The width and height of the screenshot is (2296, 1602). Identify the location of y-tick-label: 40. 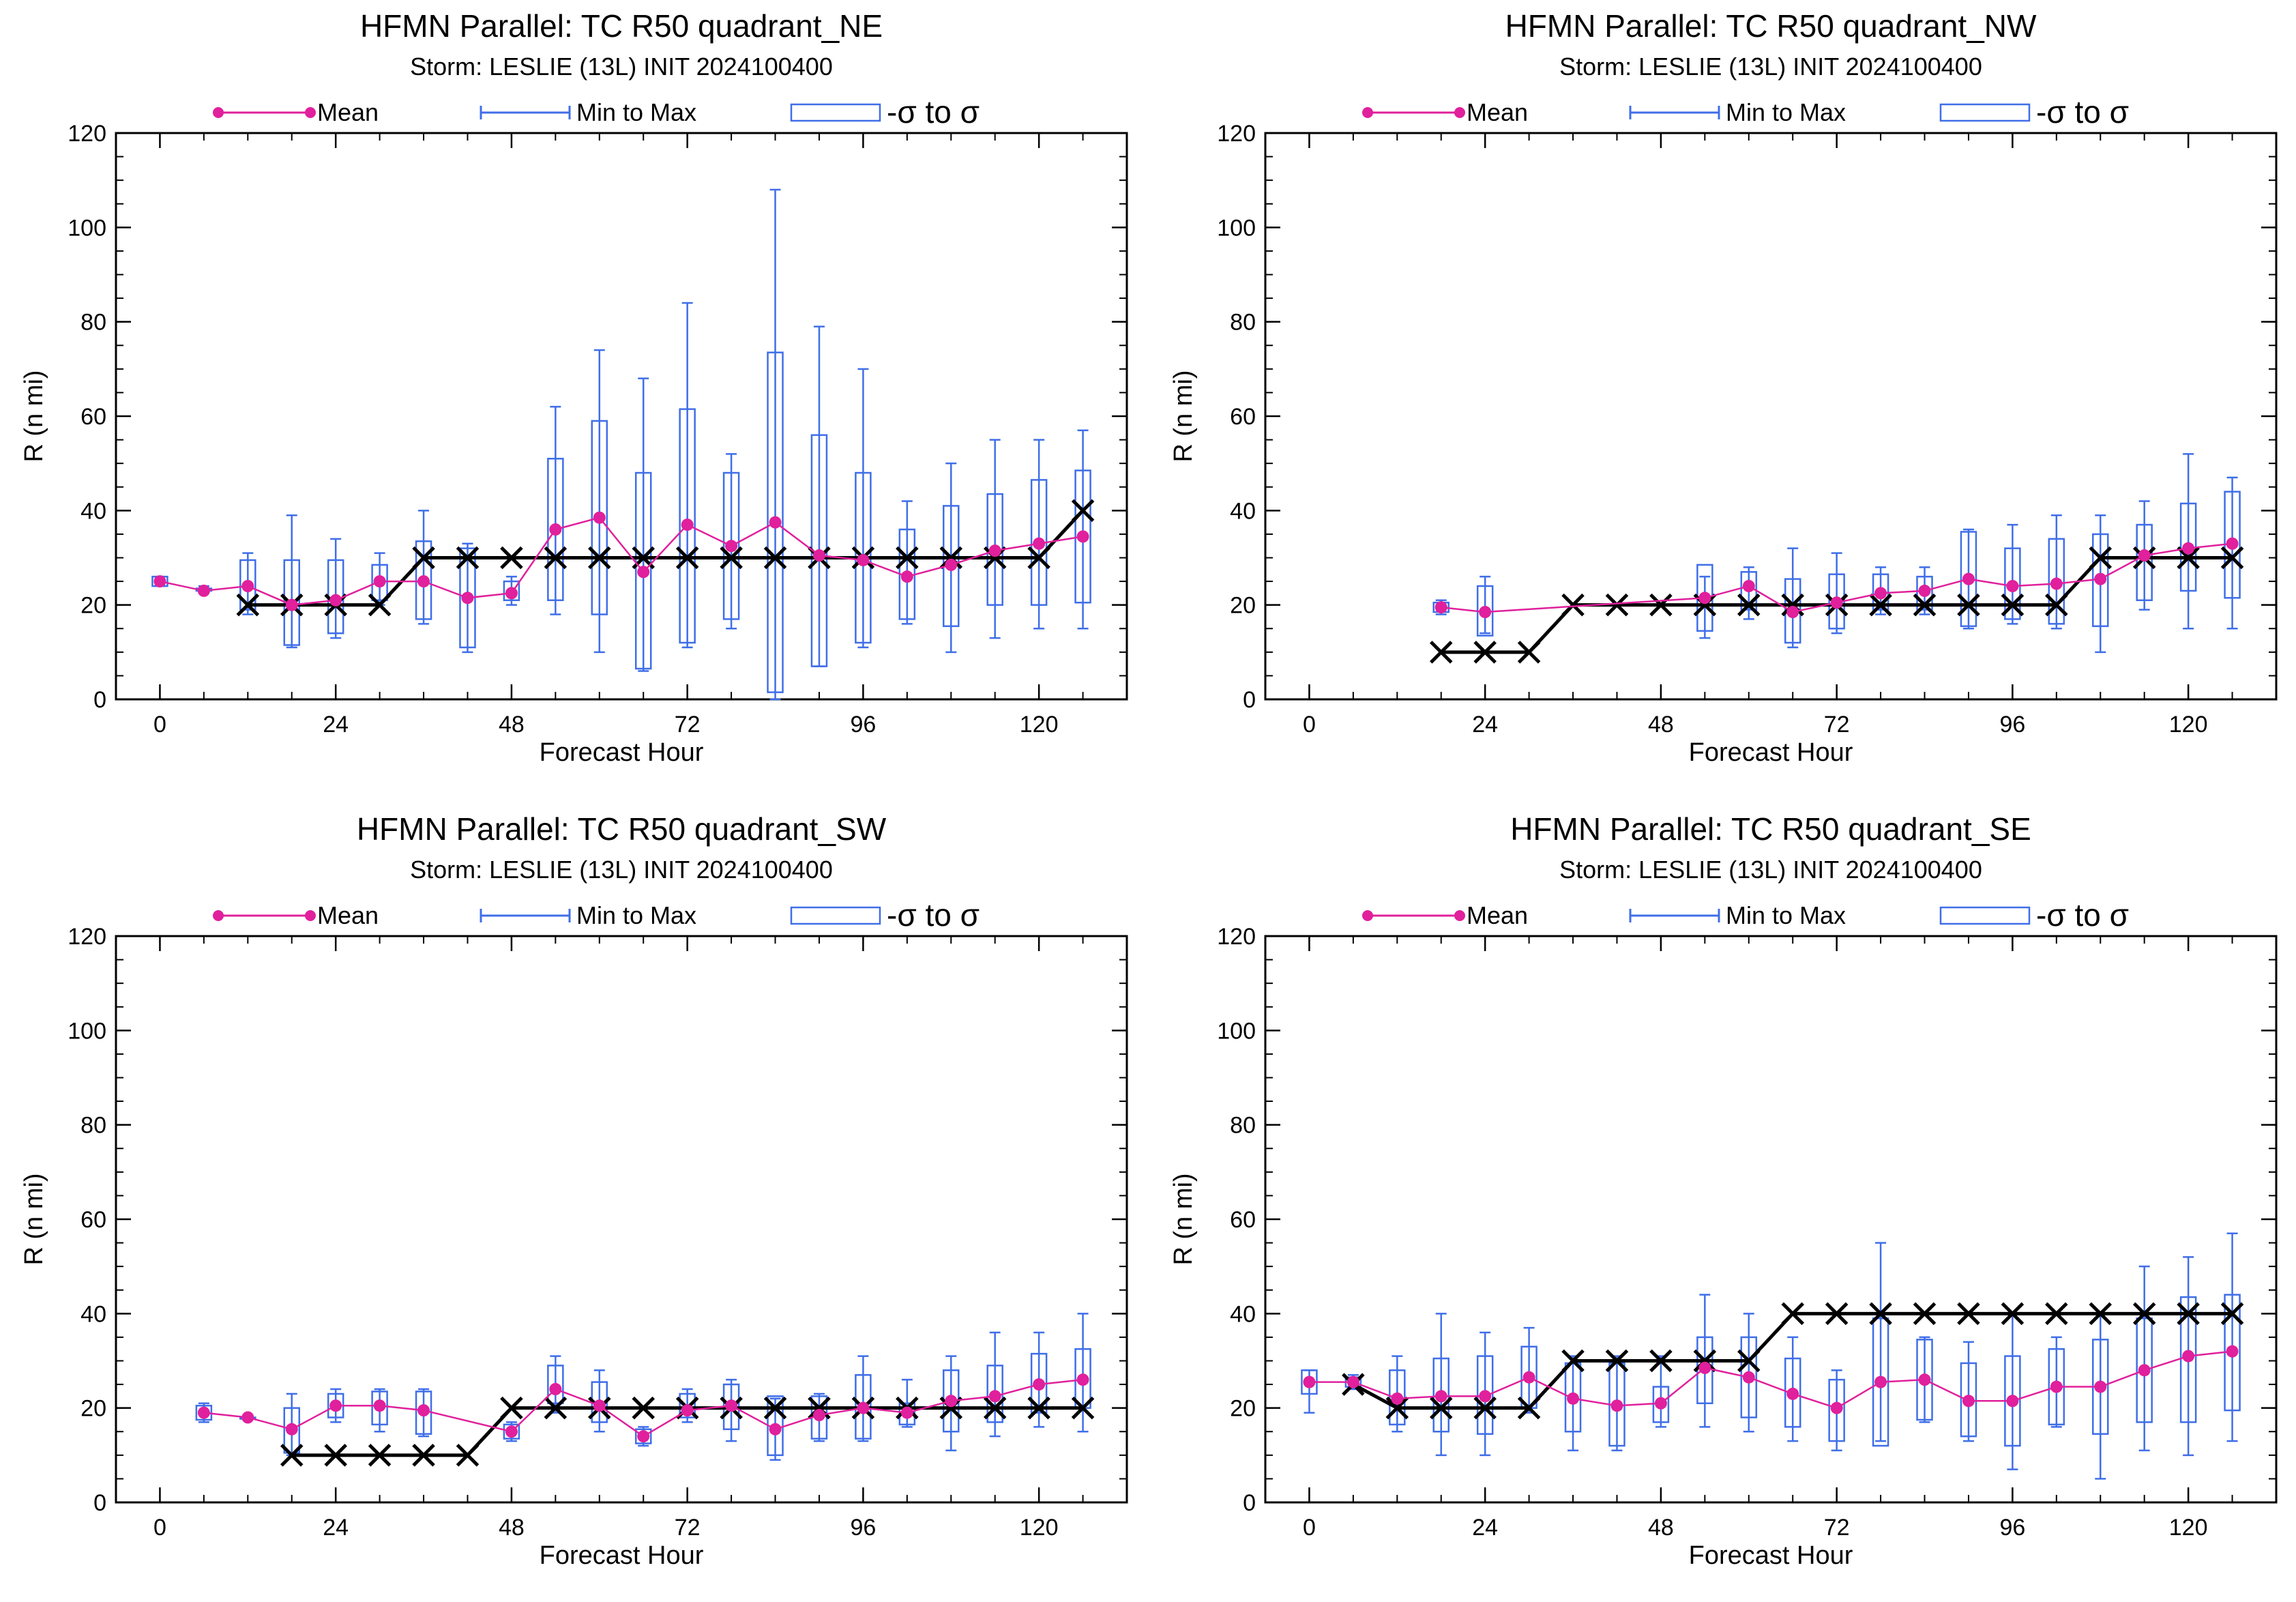
(1243, 511).